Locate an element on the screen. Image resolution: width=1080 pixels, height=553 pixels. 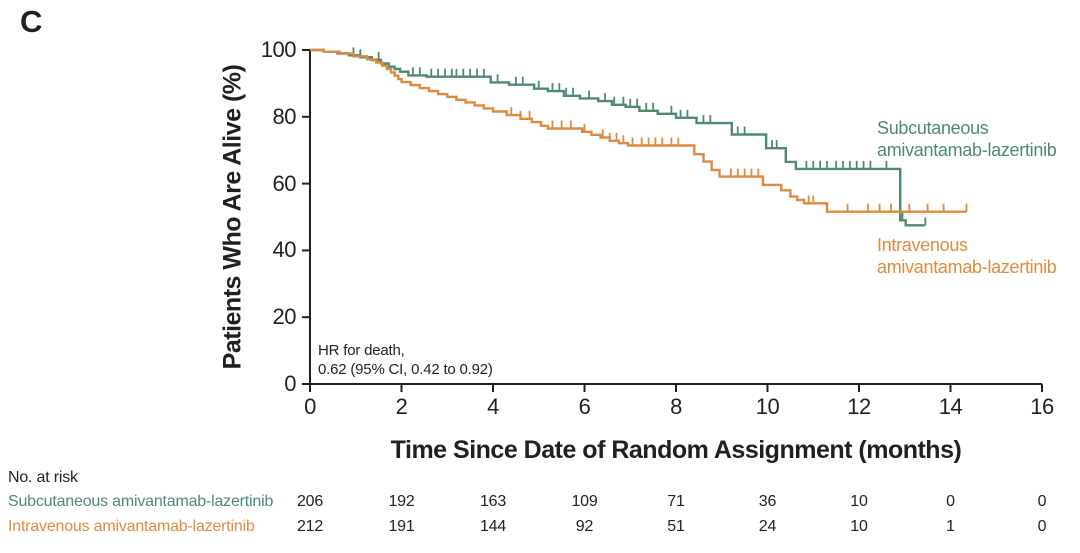
risk-row-label-subcutaneous: Subcutaneous amivantamab-lazertinib is located at coordinates (141, 501).